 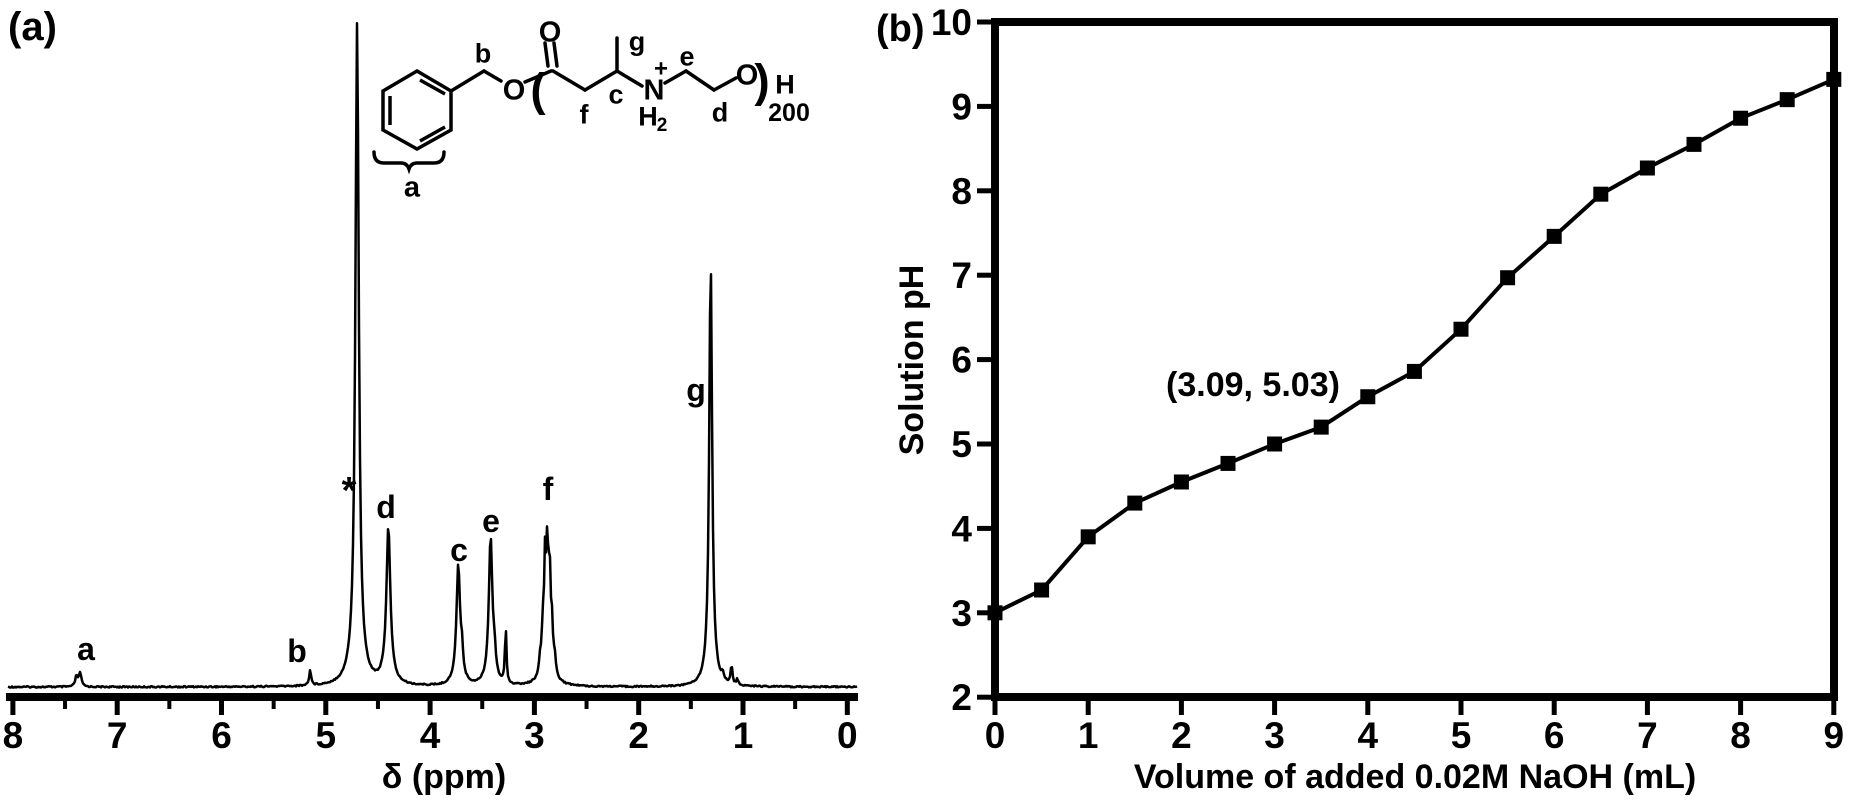 I want to click on nmr-x-axis-title: δ (ppm), so click(x=444, y=777).